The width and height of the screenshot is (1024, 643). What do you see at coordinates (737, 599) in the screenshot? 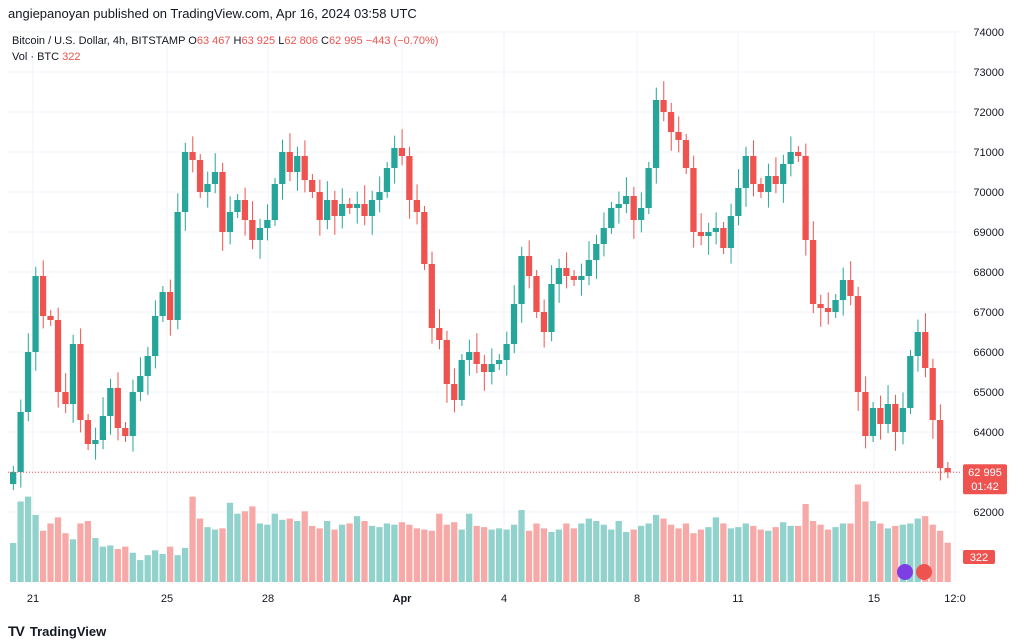
I see `x-tick-label: 11` at bounding box center [737, 599].